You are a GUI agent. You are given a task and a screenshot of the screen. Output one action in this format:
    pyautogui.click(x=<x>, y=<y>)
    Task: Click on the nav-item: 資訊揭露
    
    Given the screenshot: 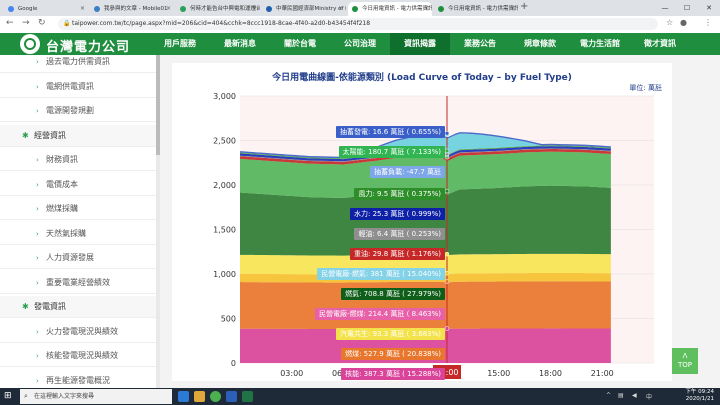 What is the action you would take?
    pyautogui.click(x=420, y=44)
    